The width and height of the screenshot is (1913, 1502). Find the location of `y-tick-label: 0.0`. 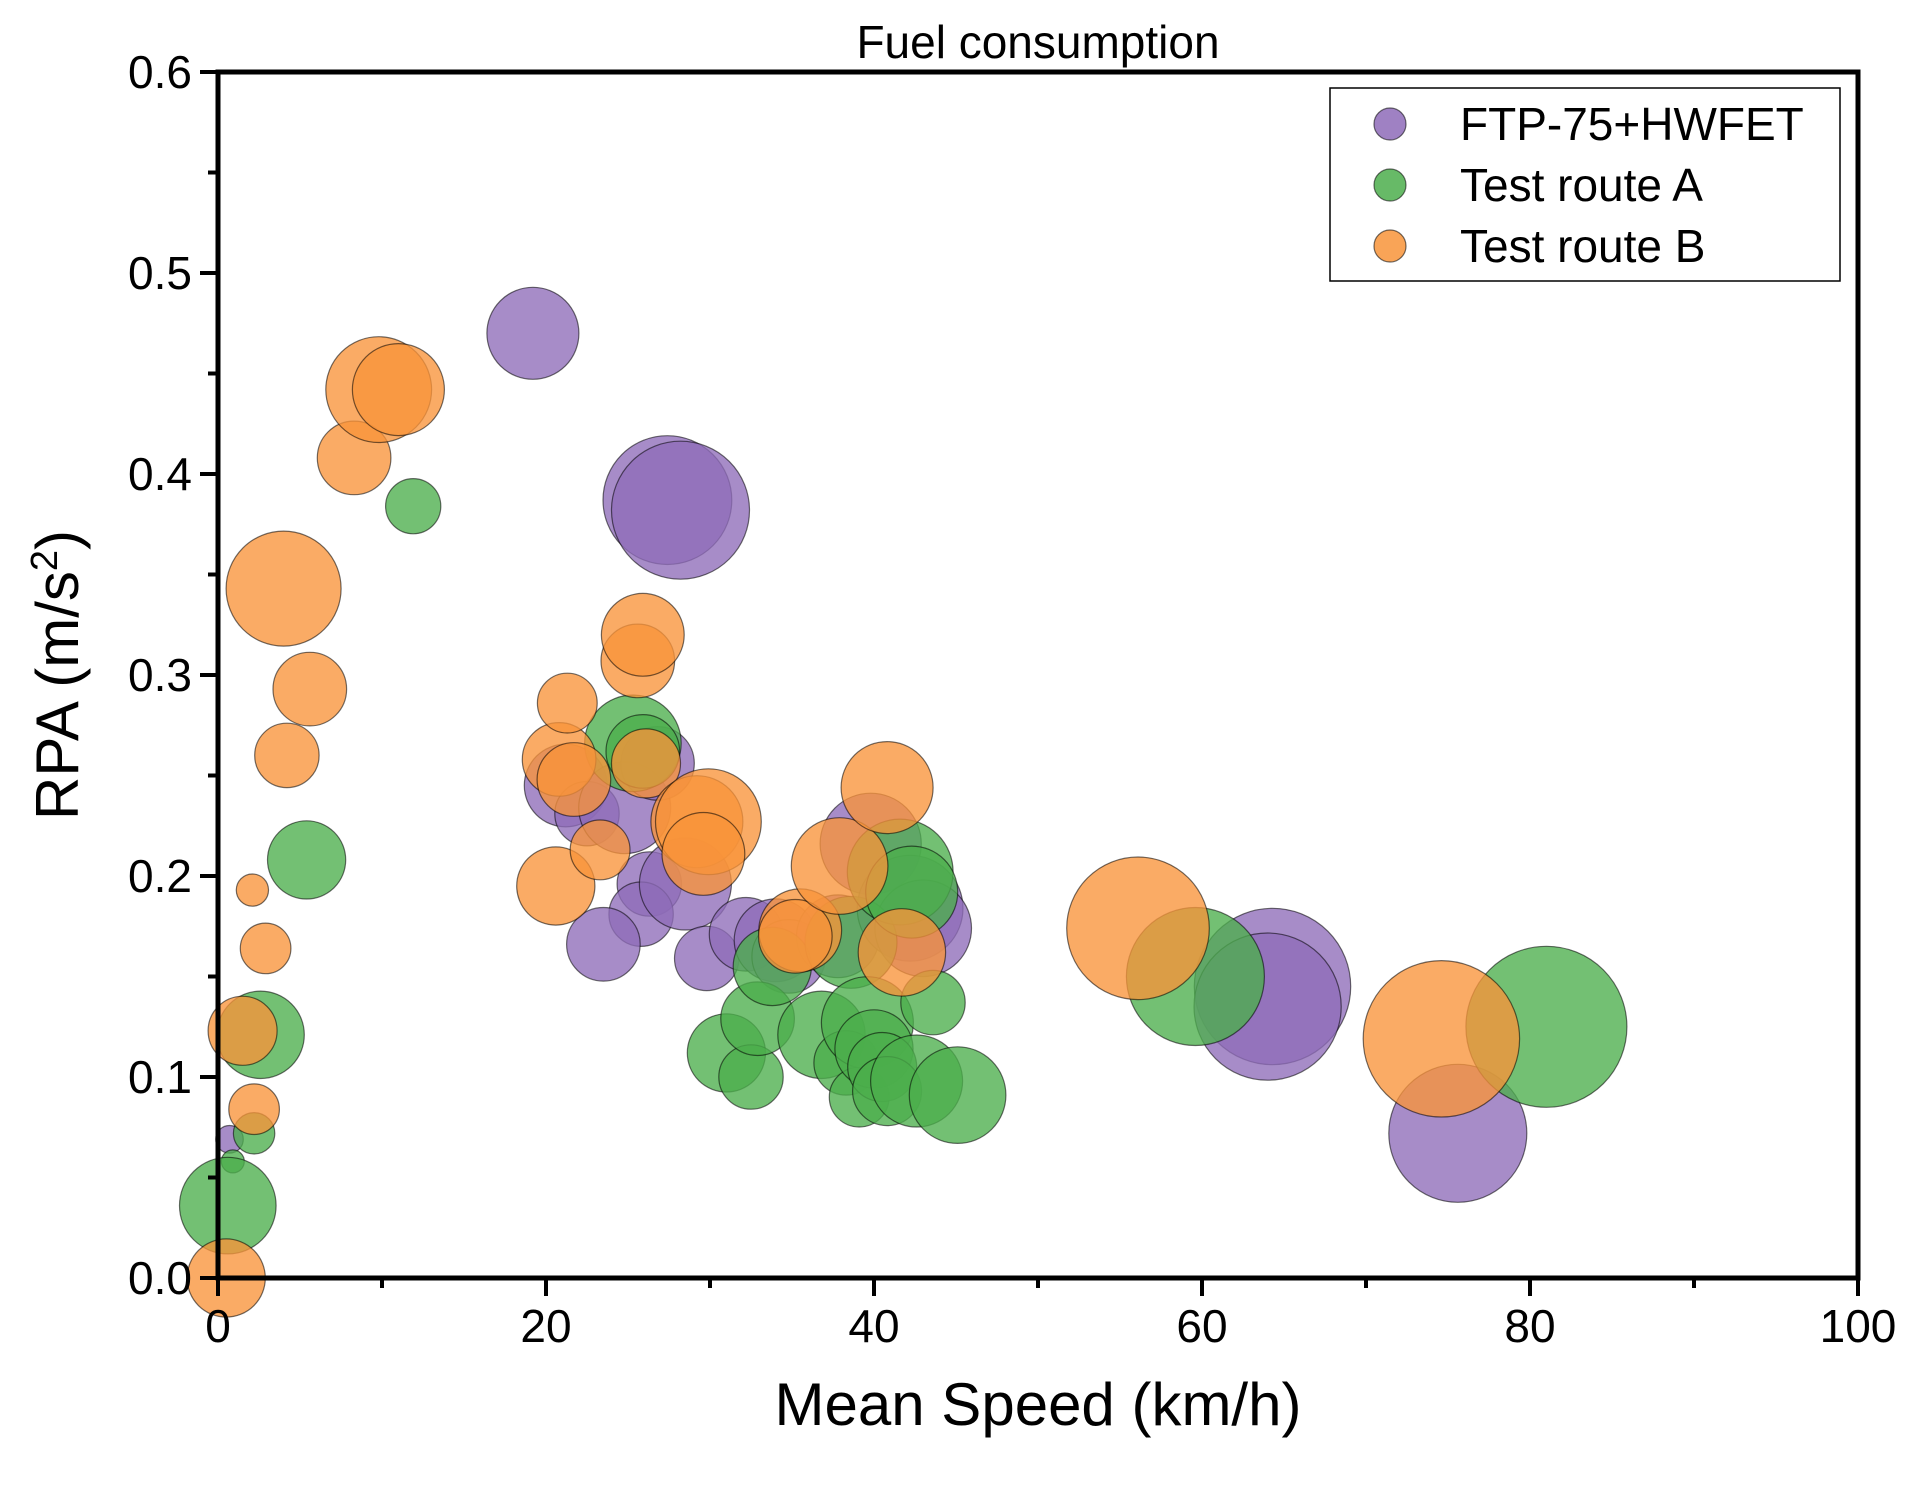

y-tick-label: 0.0 is located at coordinates (160, 1278).